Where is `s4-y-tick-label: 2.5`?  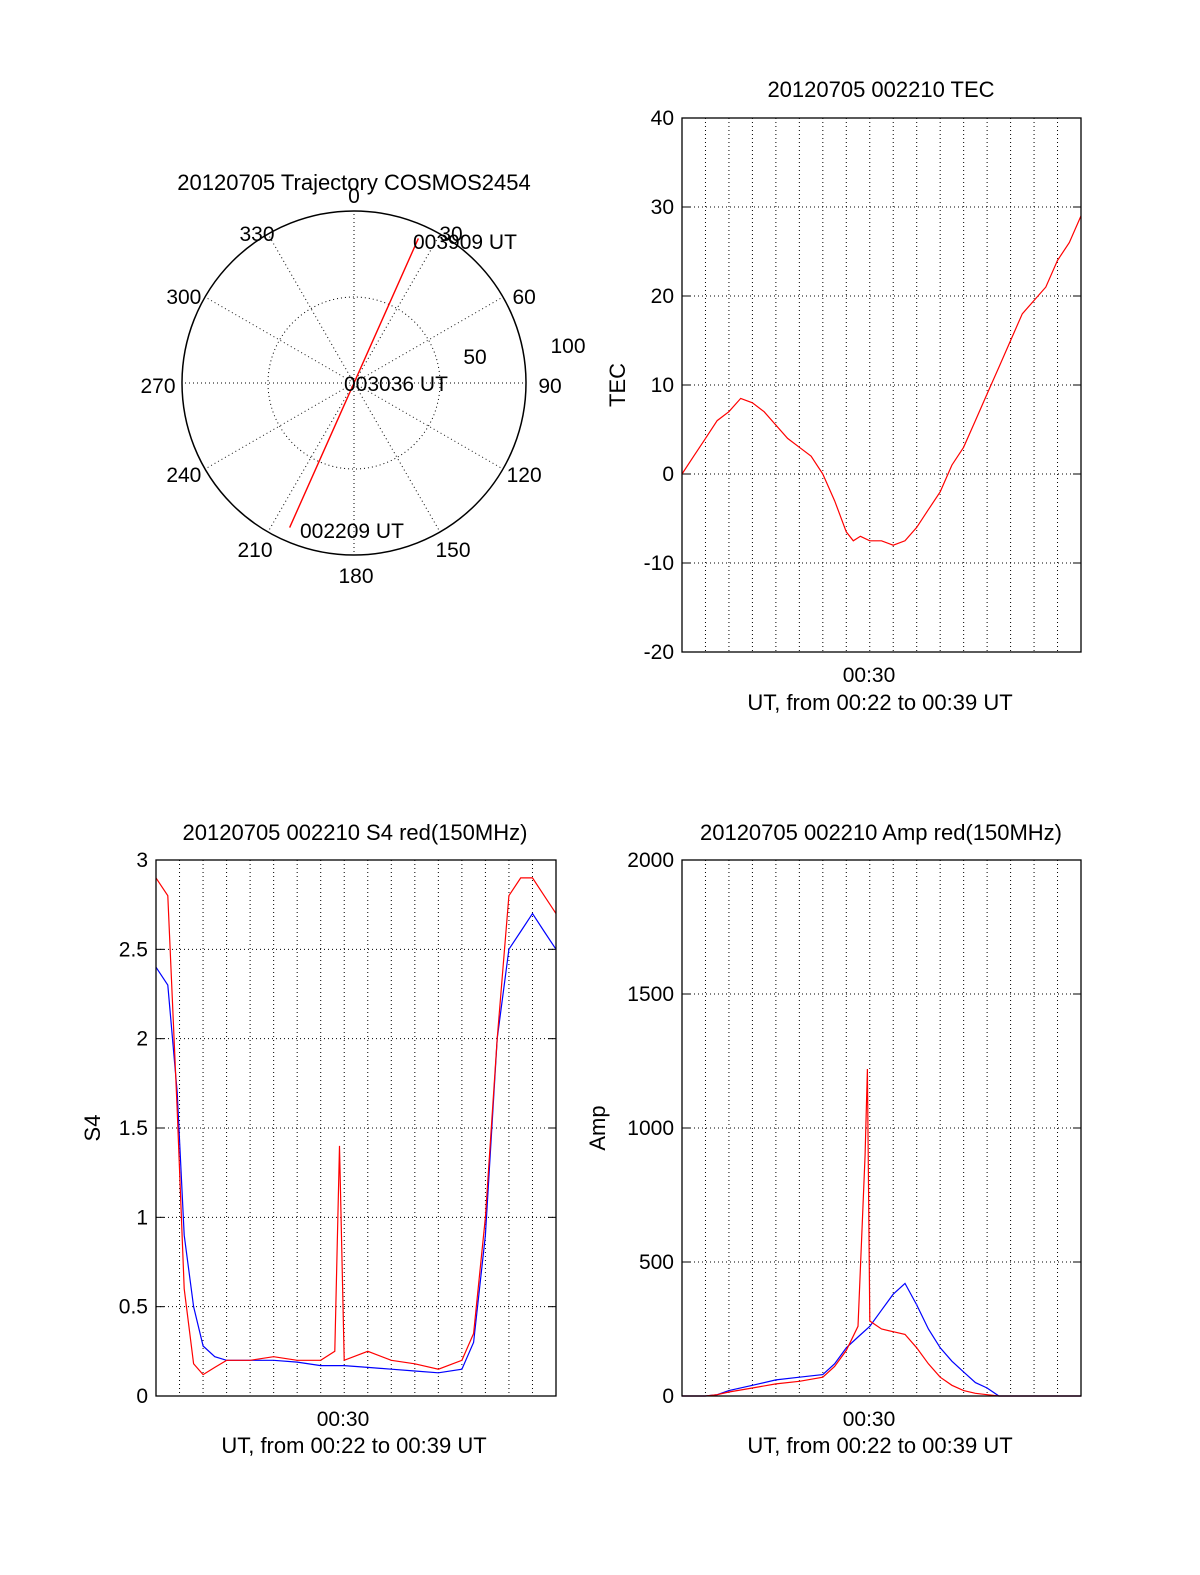
s4-y-tick-label: 2.5 is located at coordinates (133, 949).